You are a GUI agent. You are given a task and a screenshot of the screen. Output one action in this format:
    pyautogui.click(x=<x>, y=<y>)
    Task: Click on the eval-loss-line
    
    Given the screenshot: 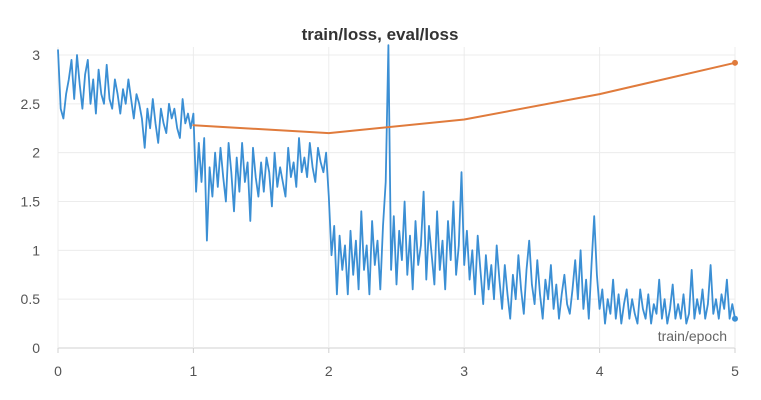 What is the action you would take?
    pyautogui.click(x=464, y=98)
    